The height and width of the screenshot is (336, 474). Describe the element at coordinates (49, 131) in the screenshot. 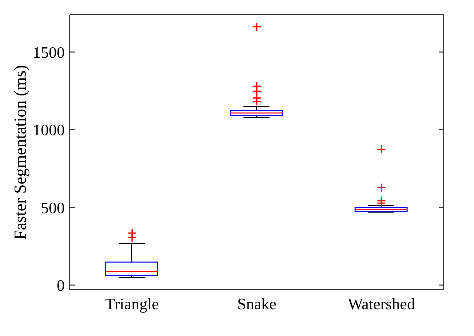

I see `y-tick-label: 1000` at that location.